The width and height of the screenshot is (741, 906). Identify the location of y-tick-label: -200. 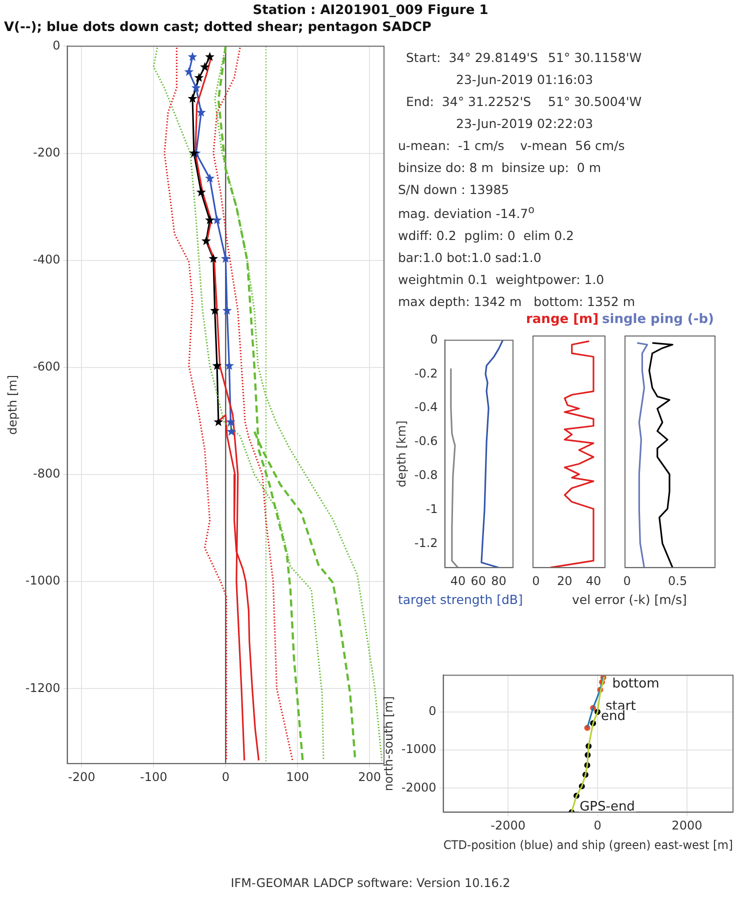
(46, 152).